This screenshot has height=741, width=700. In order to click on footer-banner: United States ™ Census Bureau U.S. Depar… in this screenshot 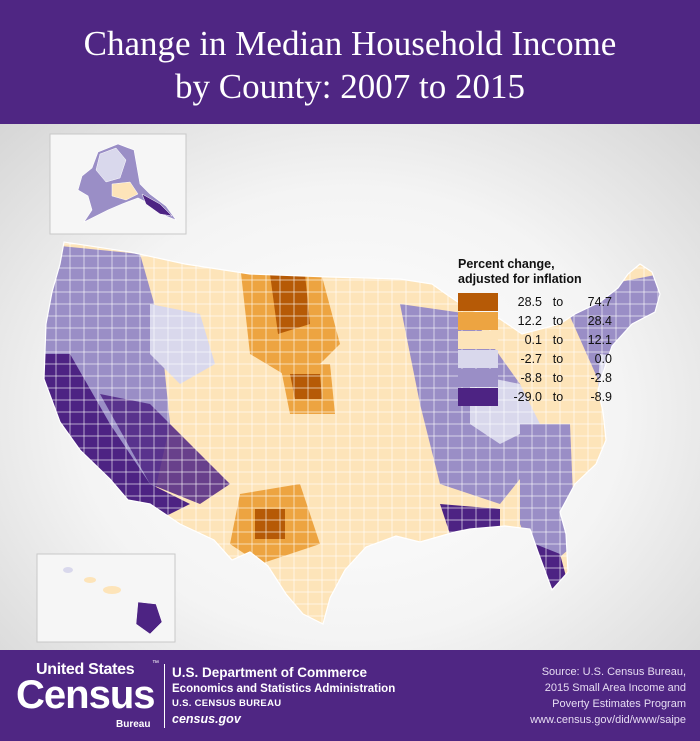, I will do `click(350, 695)`.